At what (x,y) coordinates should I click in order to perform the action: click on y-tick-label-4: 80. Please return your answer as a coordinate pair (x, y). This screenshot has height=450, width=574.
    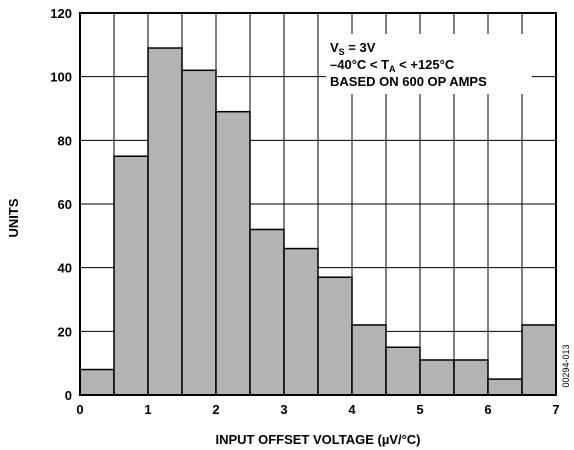
    Looking at the image, I should click on (65, 140).